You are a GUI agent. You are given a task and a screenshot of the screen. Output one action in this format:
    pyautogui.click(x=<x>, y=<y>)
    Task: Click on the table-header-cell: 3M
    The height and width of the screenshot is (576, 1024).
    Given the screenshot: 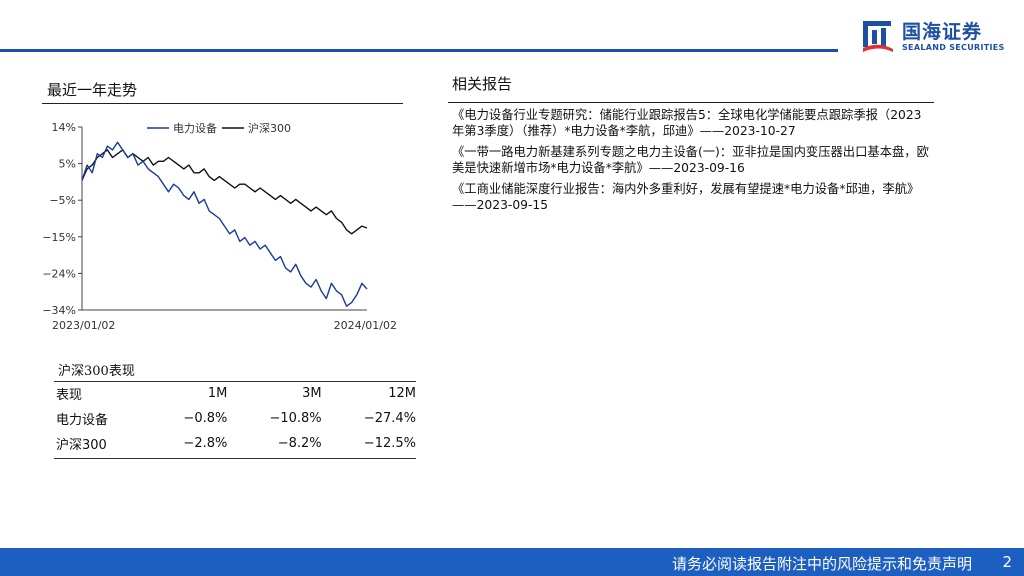 What is the action you would take?
    pyautogui.click(x=312, y=393)
    